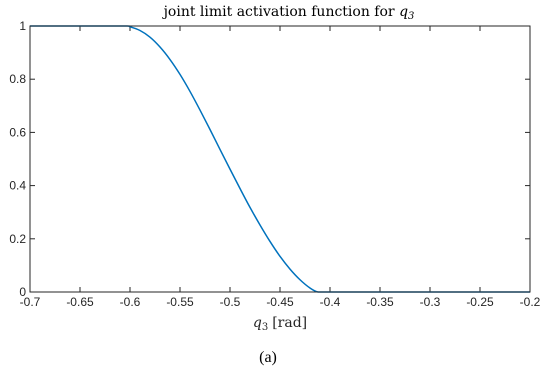 This screenshot has width=543, height=379. Describe the element at coordinates (17, 79) in the screenshot. I see `y-tick-label: 0.8` at that location.